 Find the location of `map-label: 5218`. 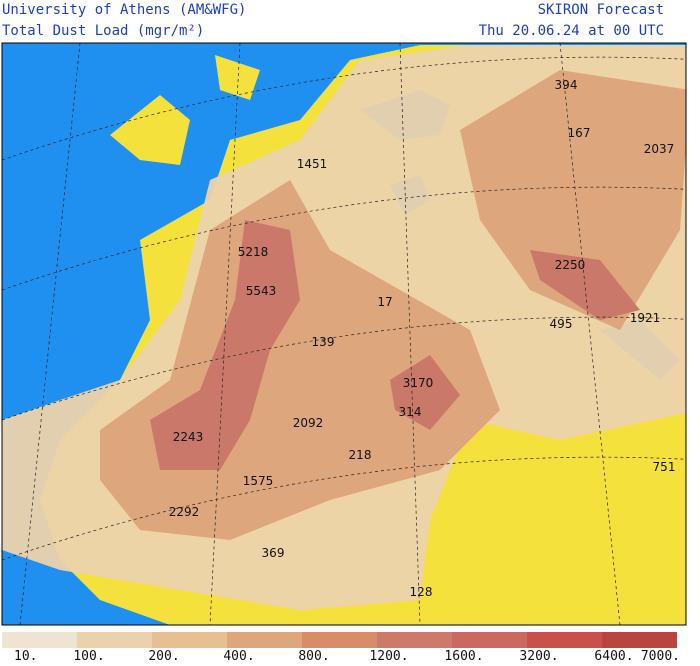

map-label: 5218 is located at coordinates (253, 252).